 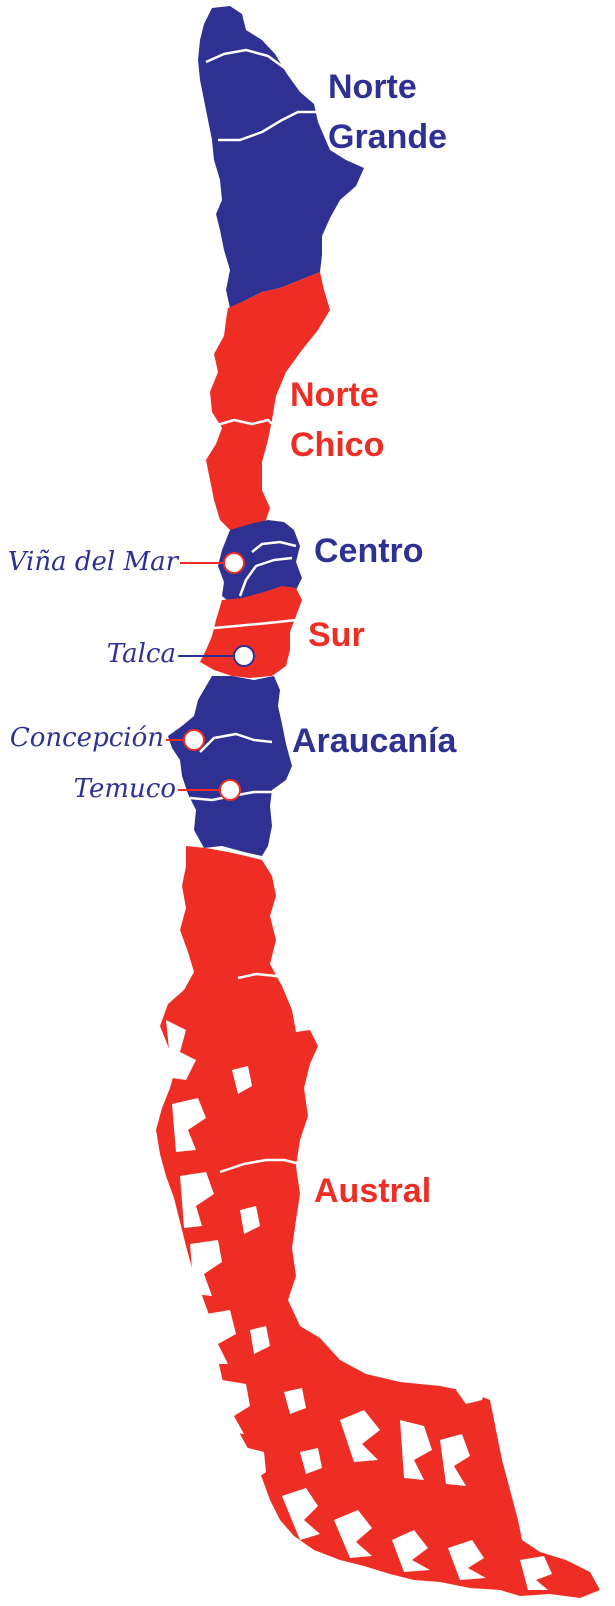 What do you see at coordinates (230, 790) in the screenshot?
I see `city-marker-temuco` at bounding box center [230, 790].